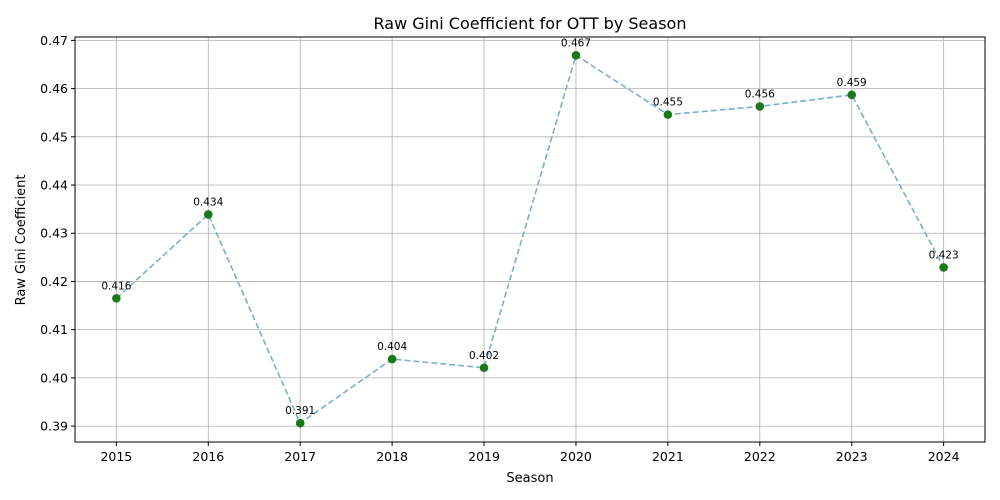  Describe the element at coordinates (529, 478) in the screenshot. I see `x-axis-label: Season` at that location.